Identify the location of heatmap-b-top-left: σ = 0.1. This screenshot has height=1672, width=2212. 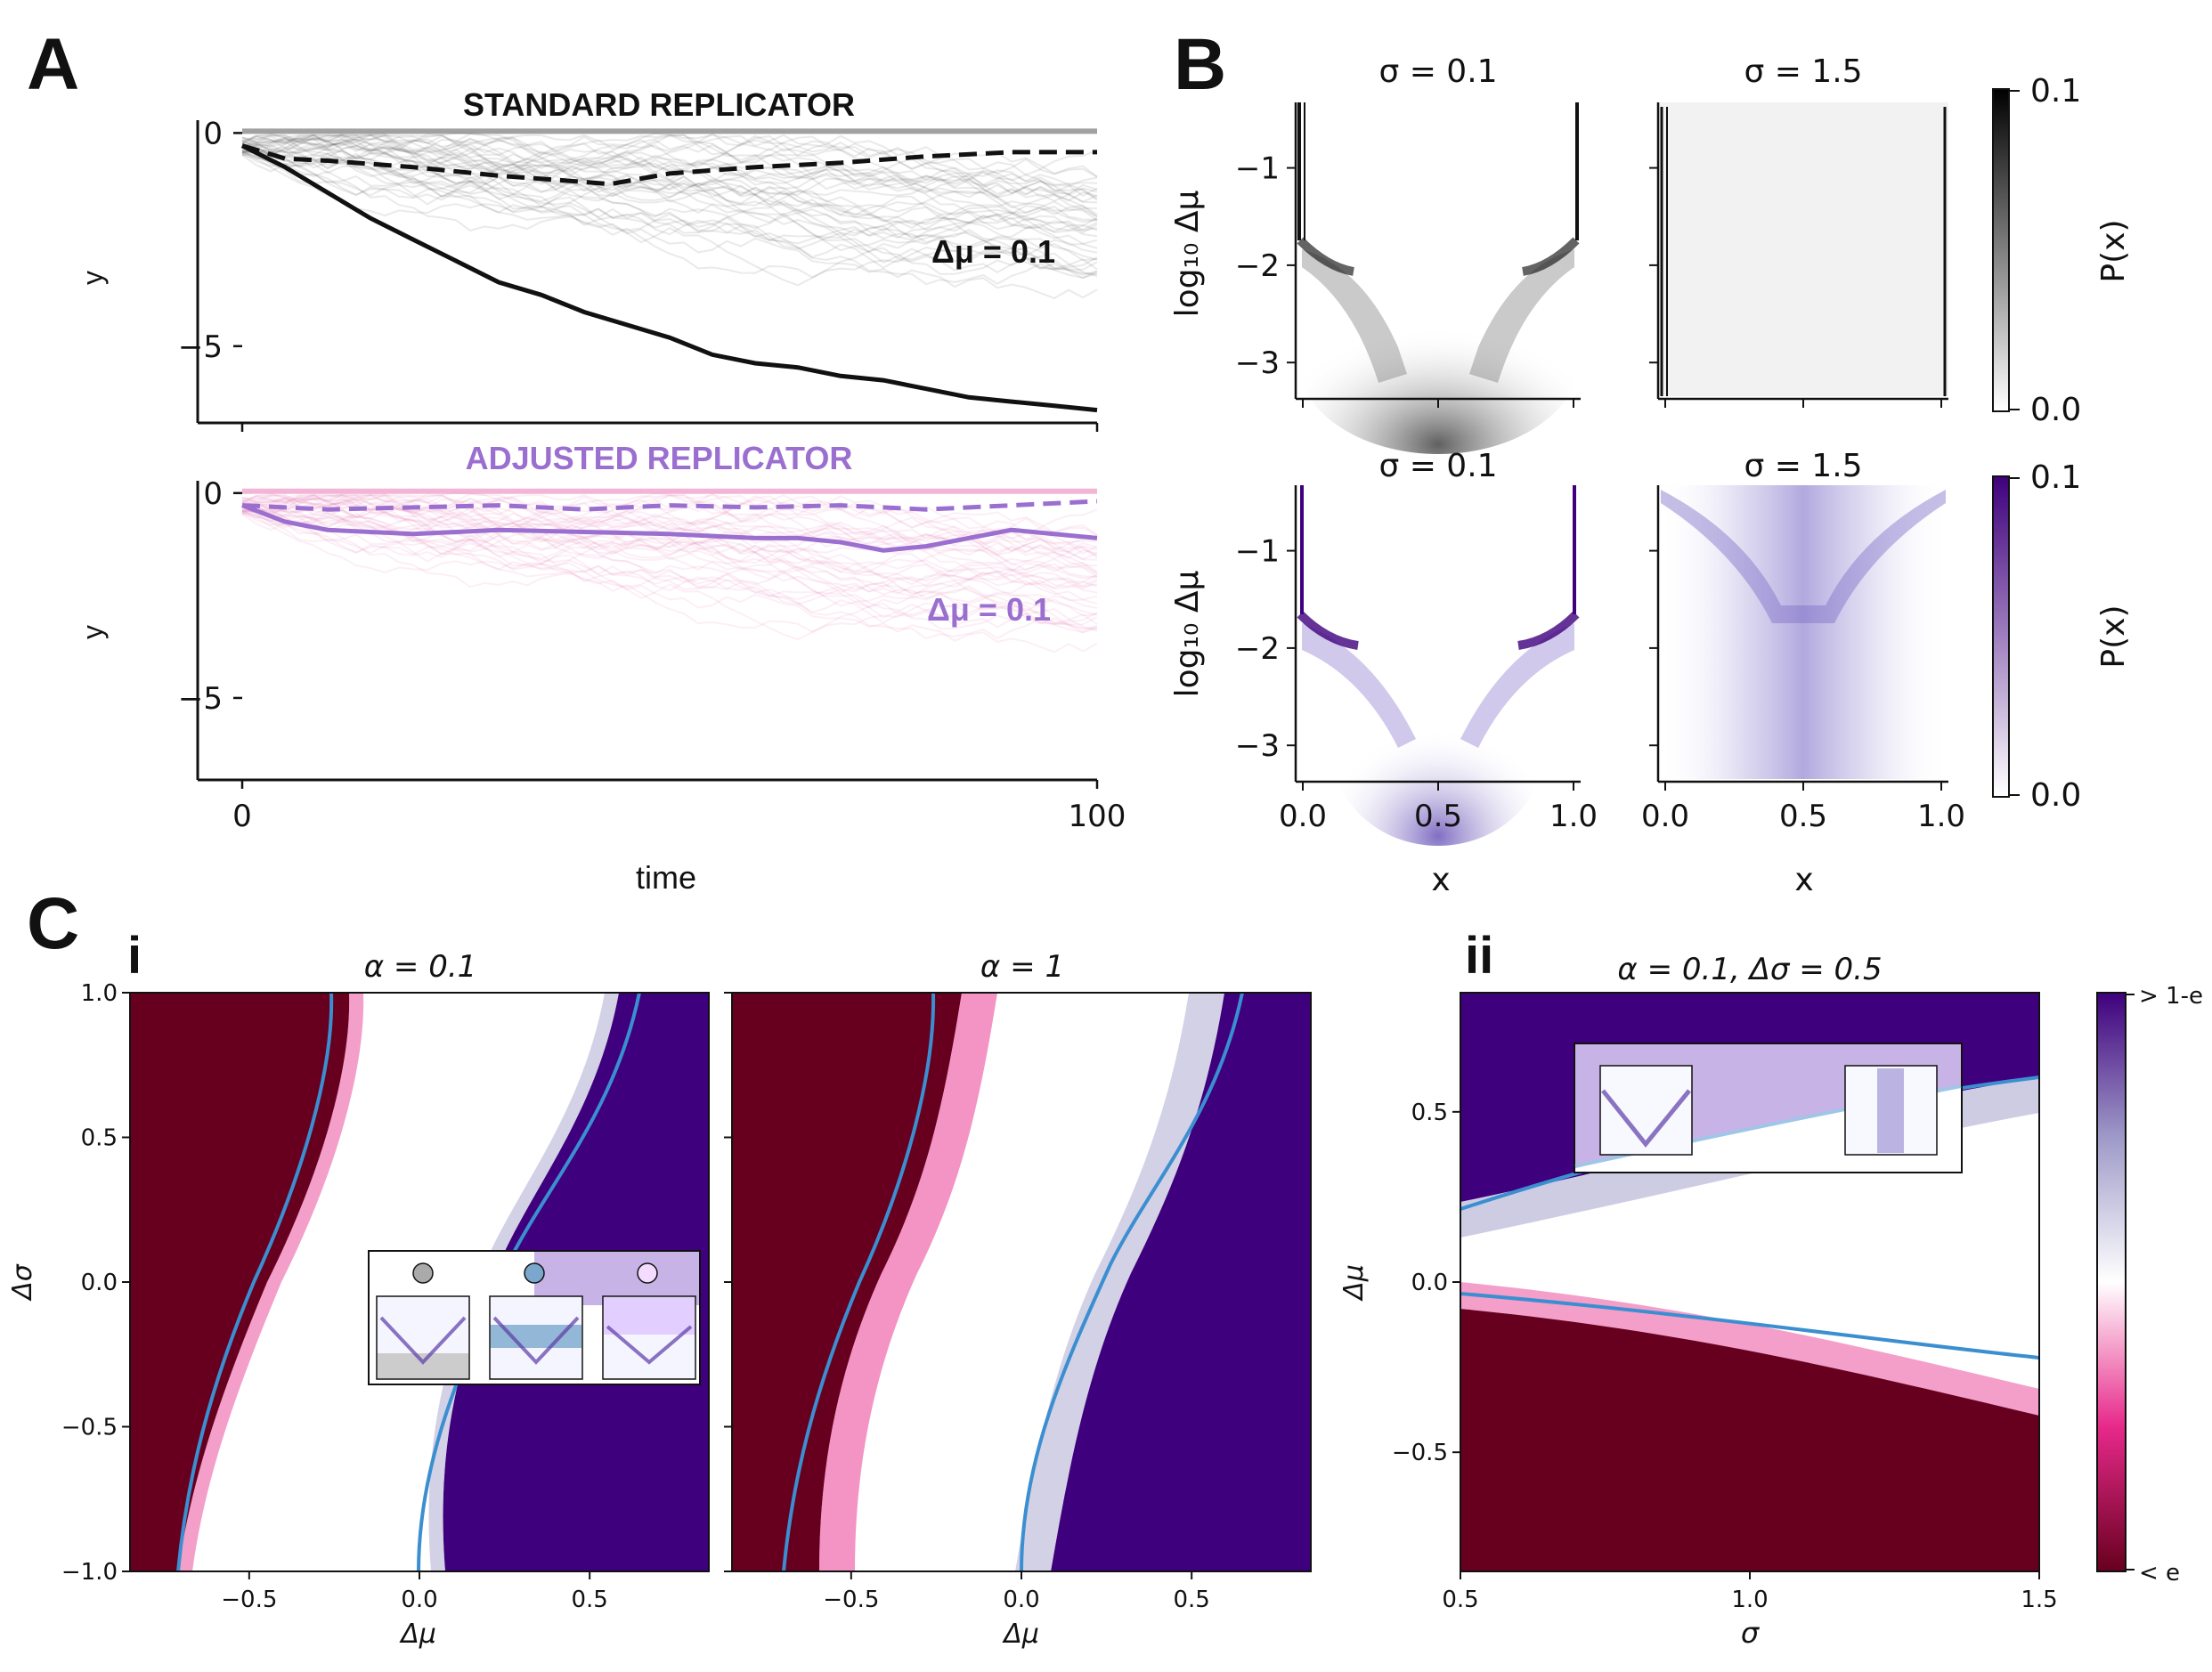
(1438, 253).